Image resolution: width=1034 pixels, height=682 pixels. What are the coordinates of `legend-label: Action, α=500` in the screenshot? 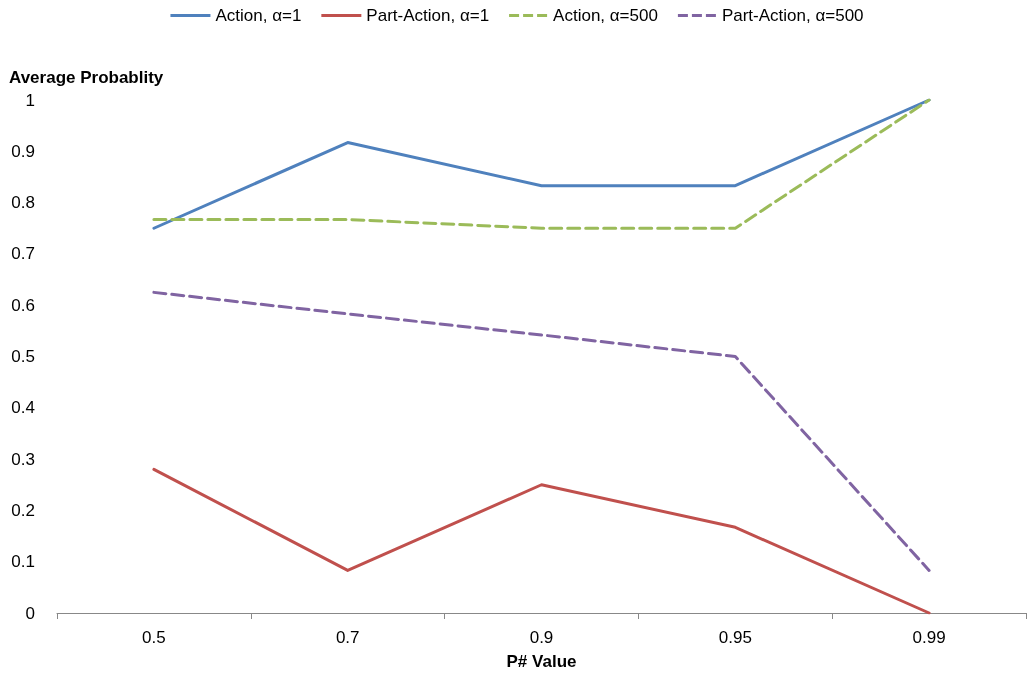 It's located at (605, 15).